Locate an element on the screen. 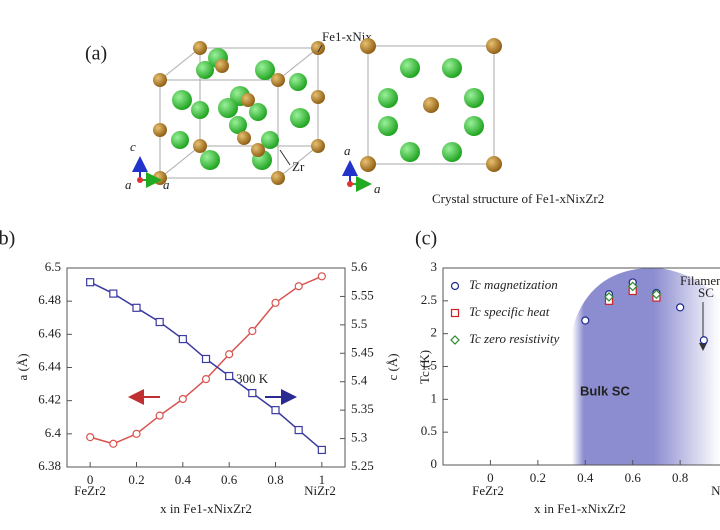  y-tick-label: 3 is located at coordinates (434, 266).